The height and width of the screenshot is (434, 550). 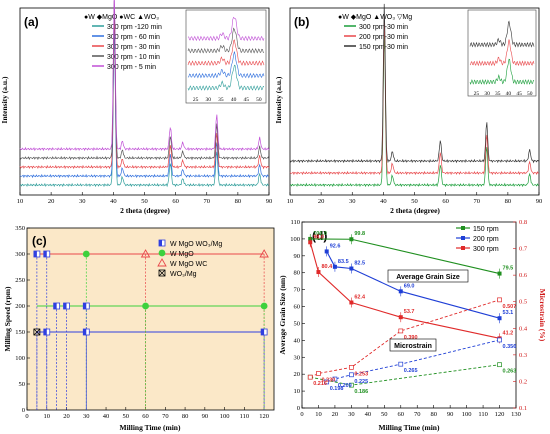 I want to click on panel-c-xlabel: Milling Time (min), so click(x=150, y=427).